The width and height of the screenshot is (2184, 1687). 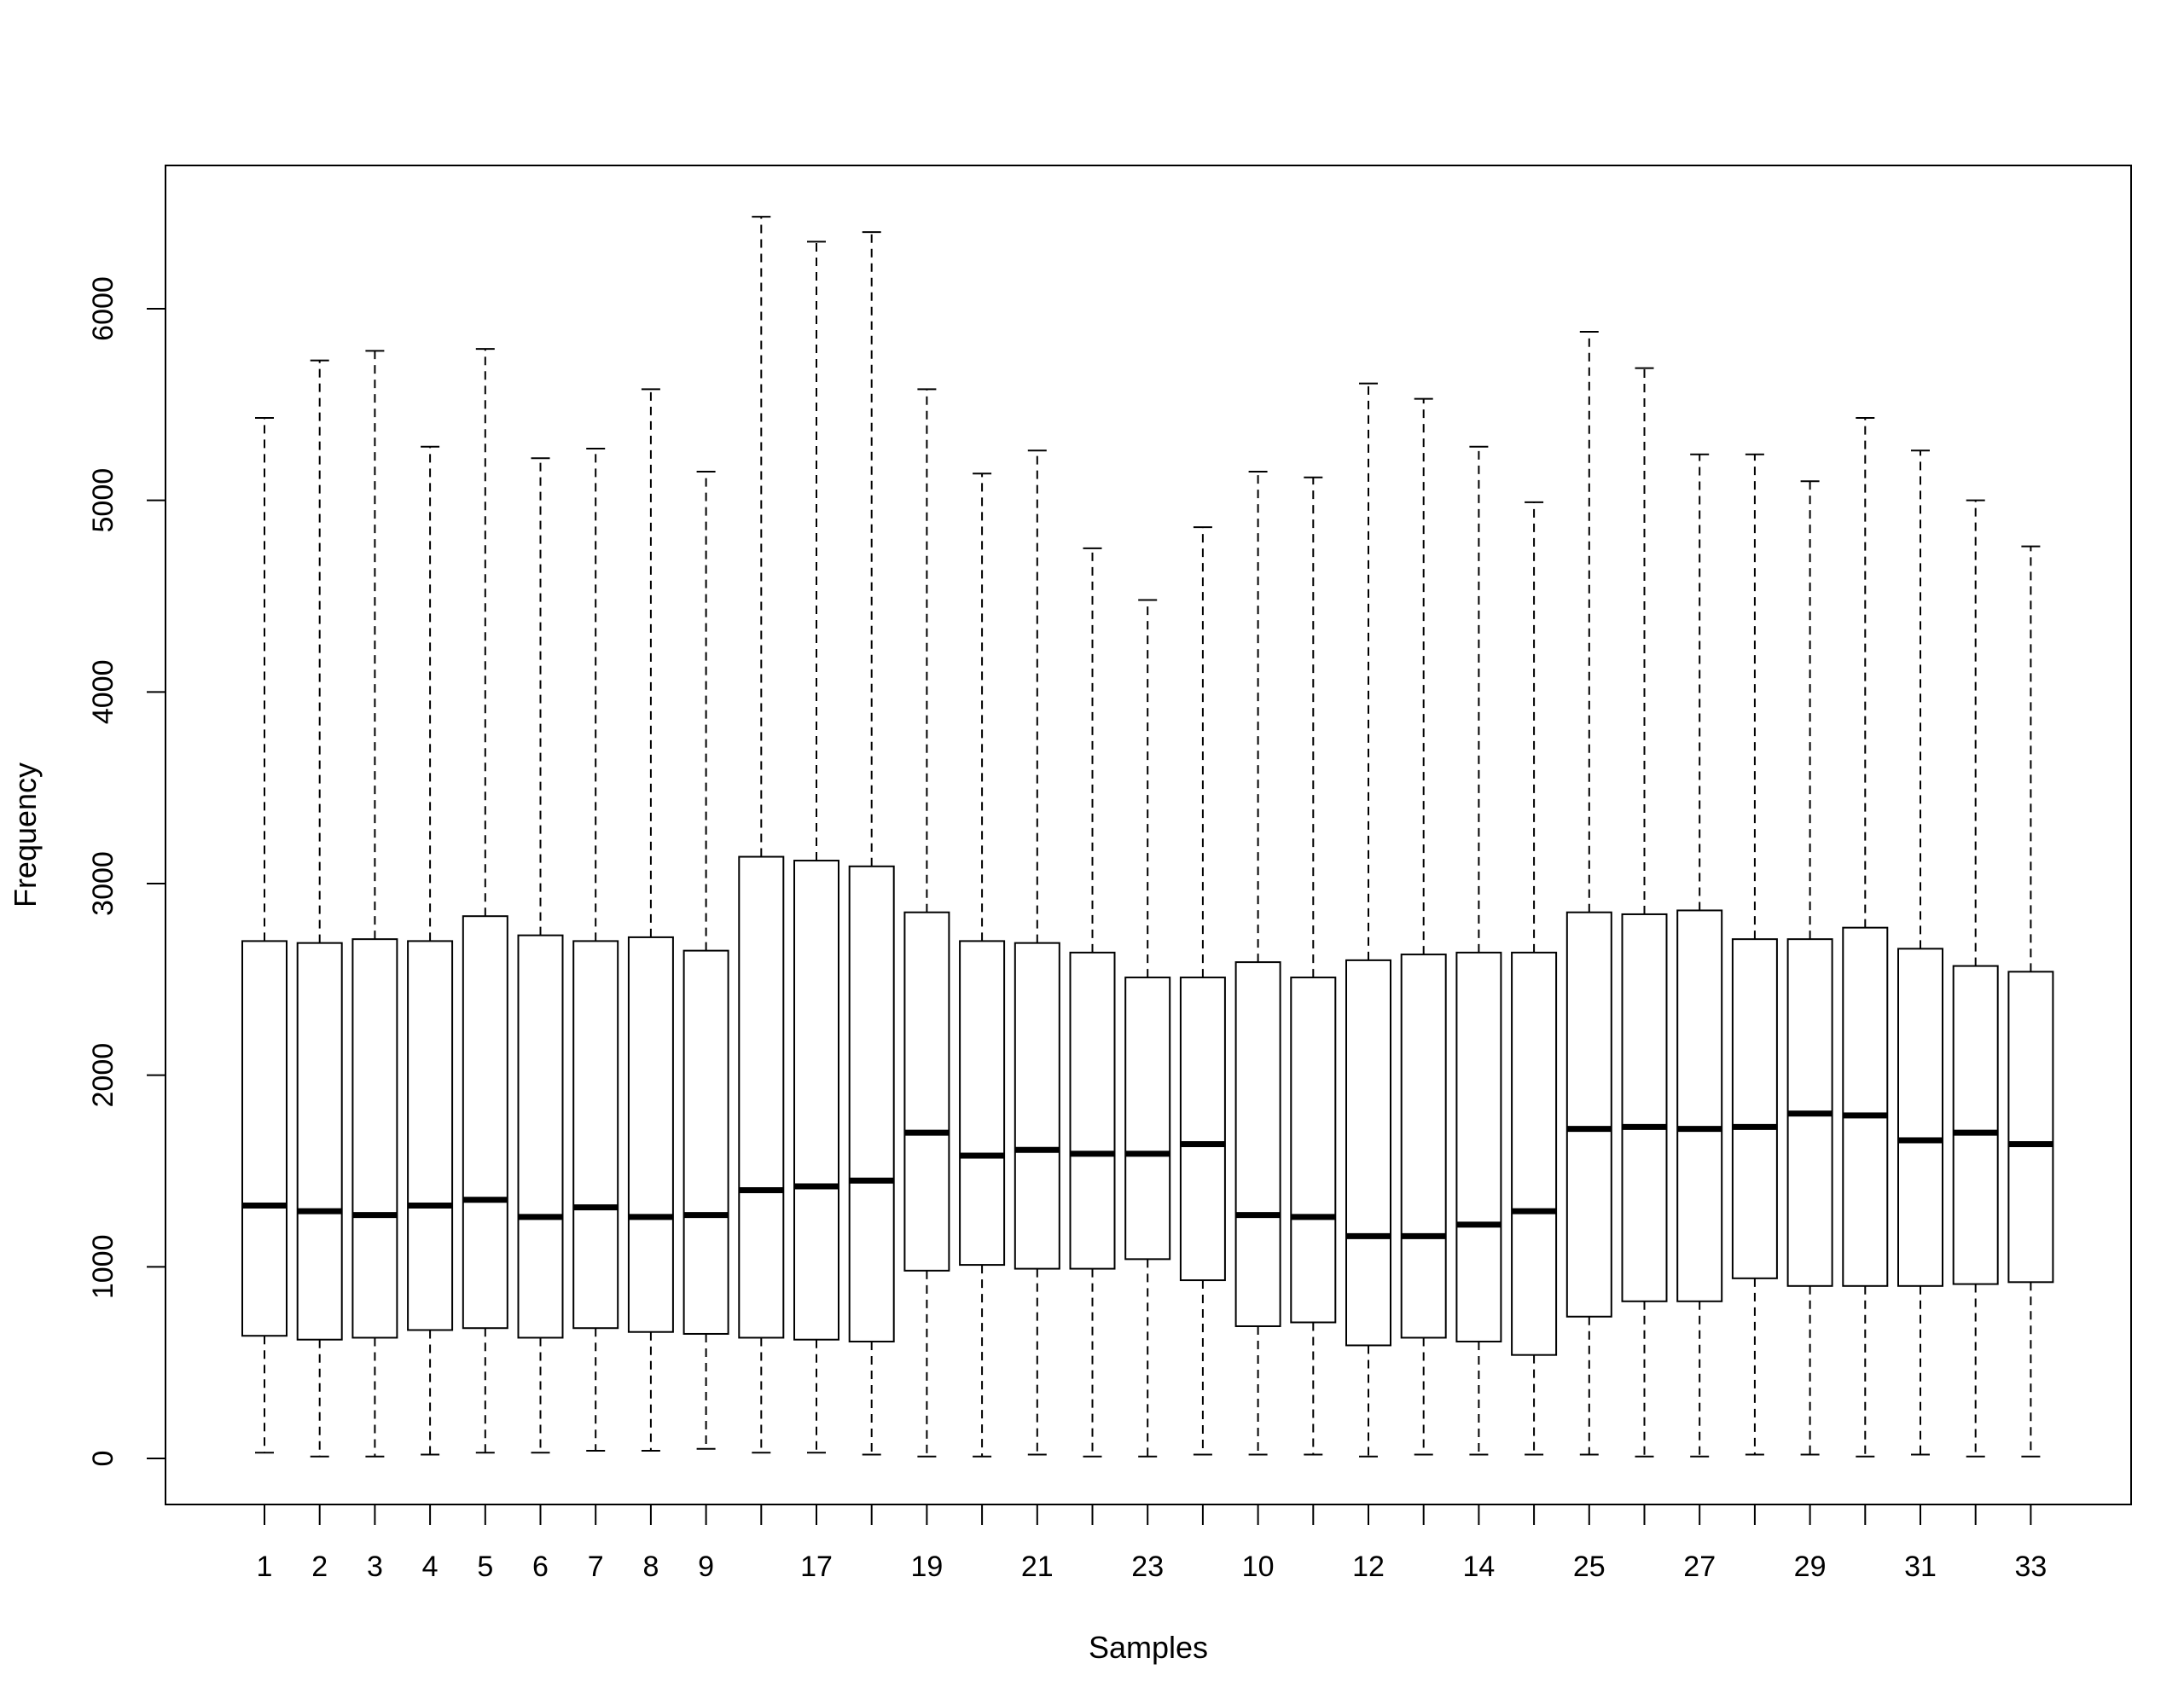 I want to click on y-tick-label: 0, so click(x=103, y=1459).